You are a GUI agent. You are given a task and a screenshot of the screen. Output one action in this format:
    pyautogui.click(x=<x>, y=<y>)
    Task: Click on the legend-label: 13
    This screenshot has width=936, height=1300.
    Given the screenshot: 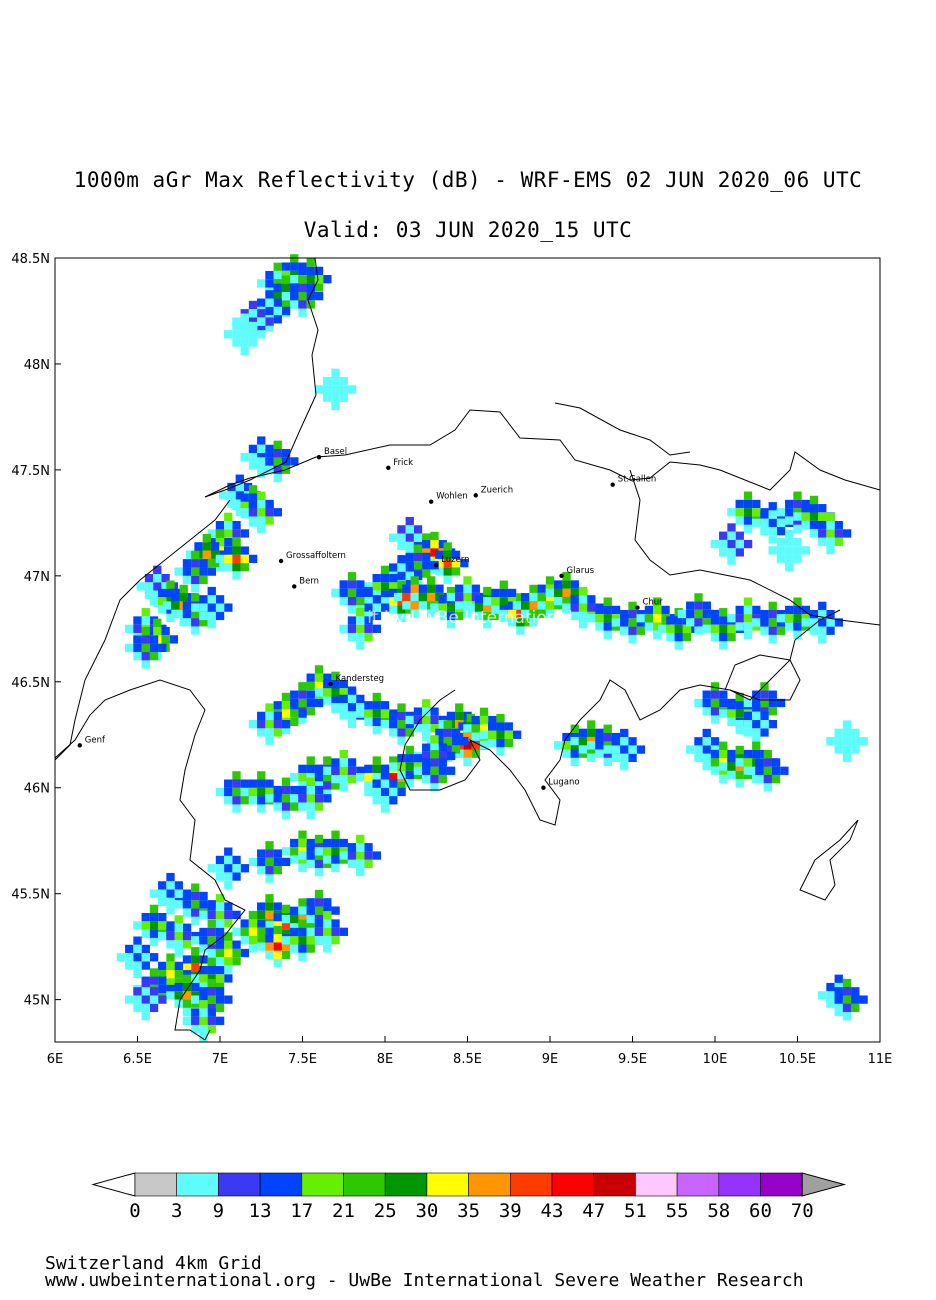 What is the action you would take?
    pyautogui.click(x=260, y=1211)
    